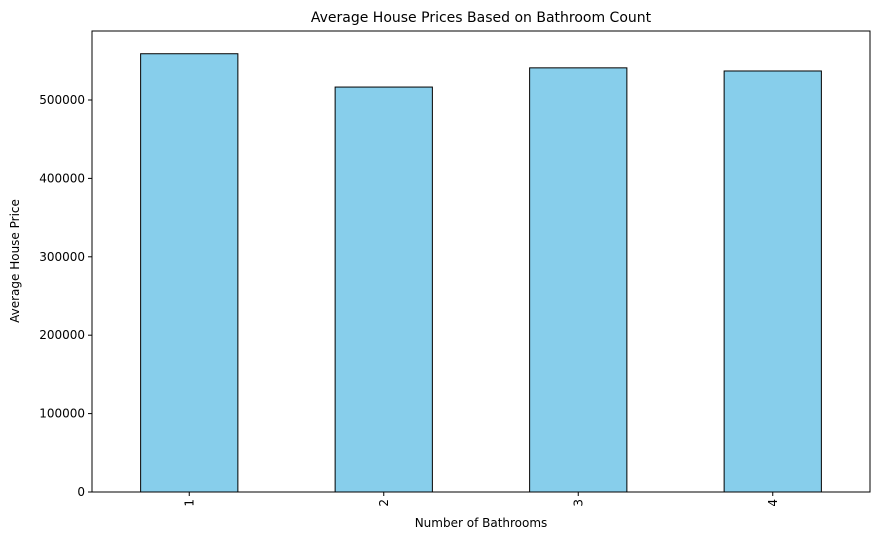 This screenshot has width=877, height=540. What do you see at coordinates (384, 503) in the screenshot?
I see `x-tick-label: 2` at bounding box center [384, 503].